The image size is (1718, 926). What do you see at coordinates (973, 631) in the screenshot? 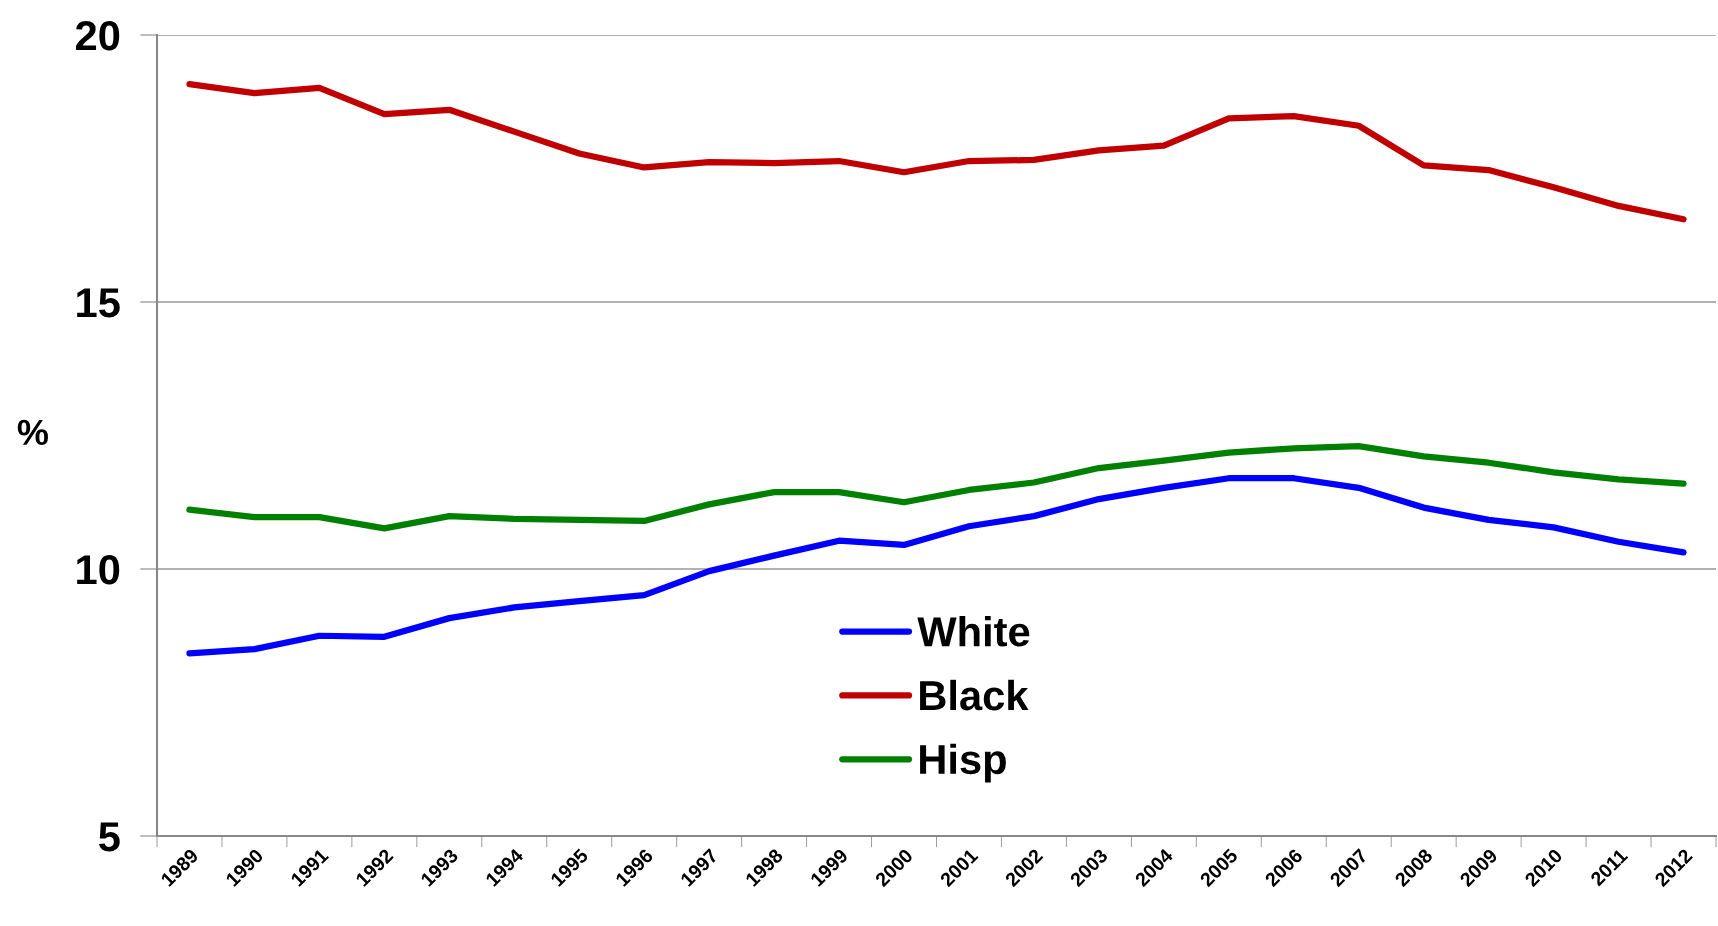
I see `legend-label: White` at bounding box center [973, 631].